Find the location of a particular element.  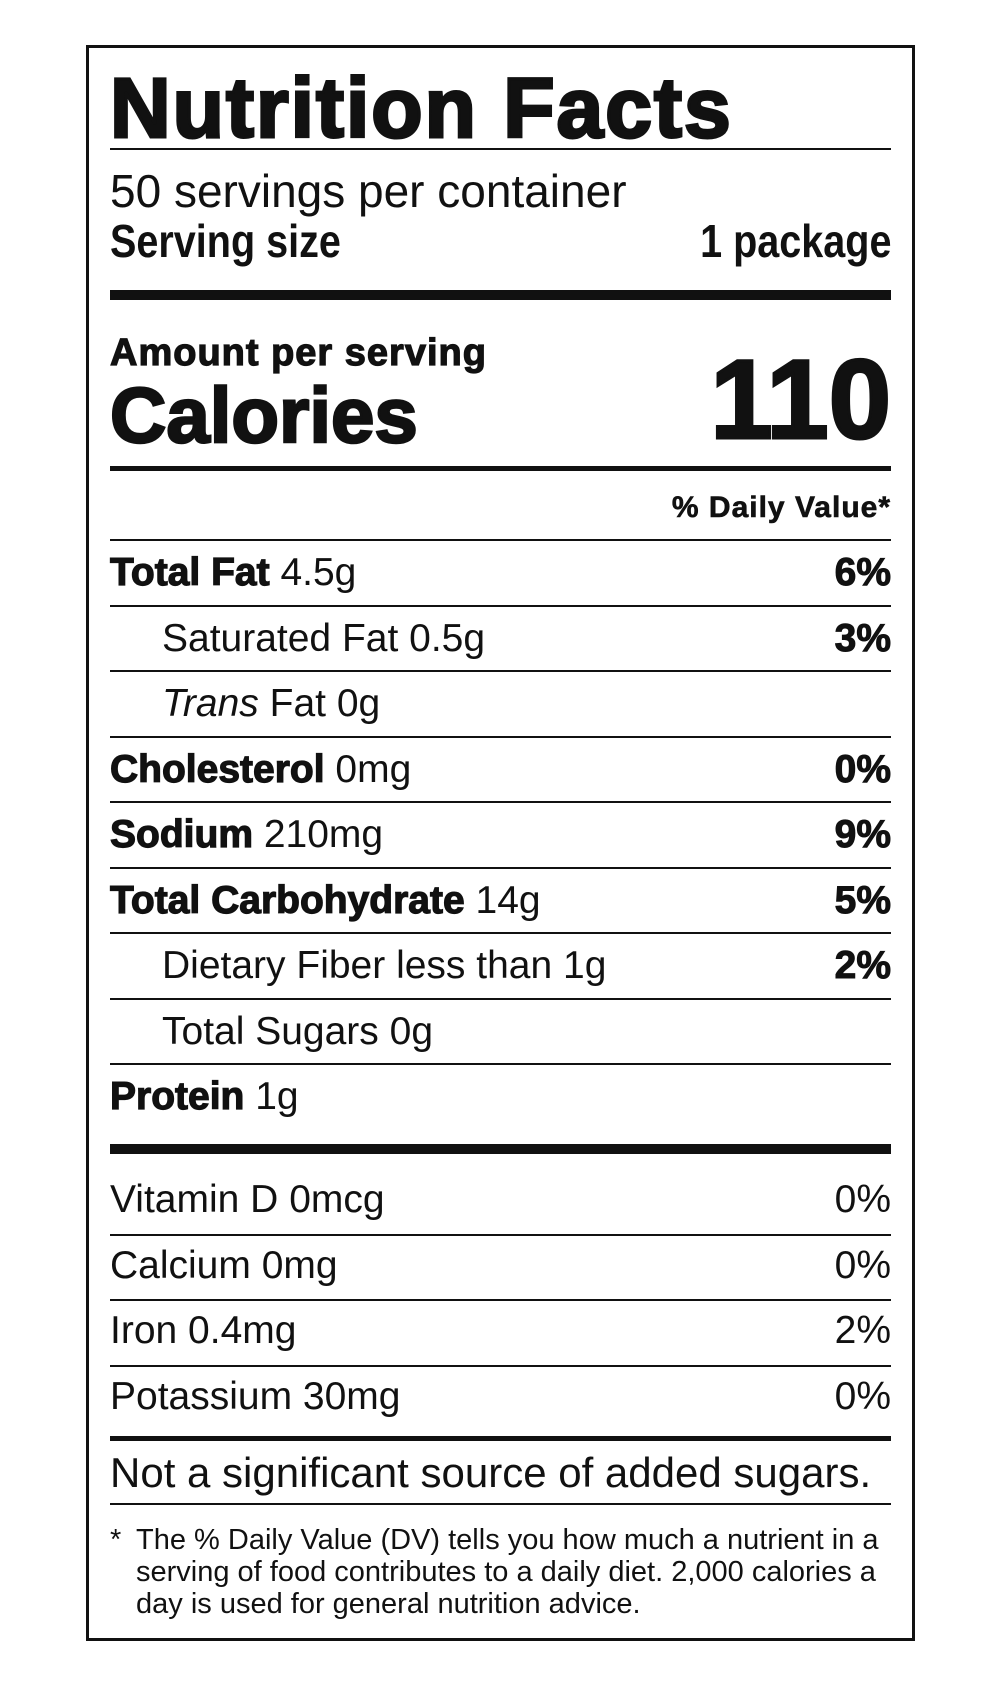

nutrient-amount: 0.5g is located at coordinates (447, 638).